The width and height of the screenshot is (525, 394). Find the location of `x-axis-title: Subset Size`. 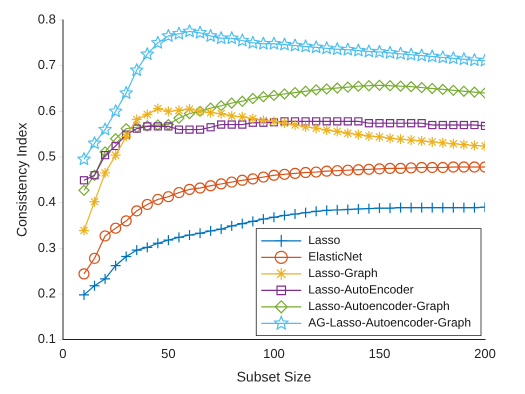

x-axis-title: Subset Size is located at coordinates (274, 376).